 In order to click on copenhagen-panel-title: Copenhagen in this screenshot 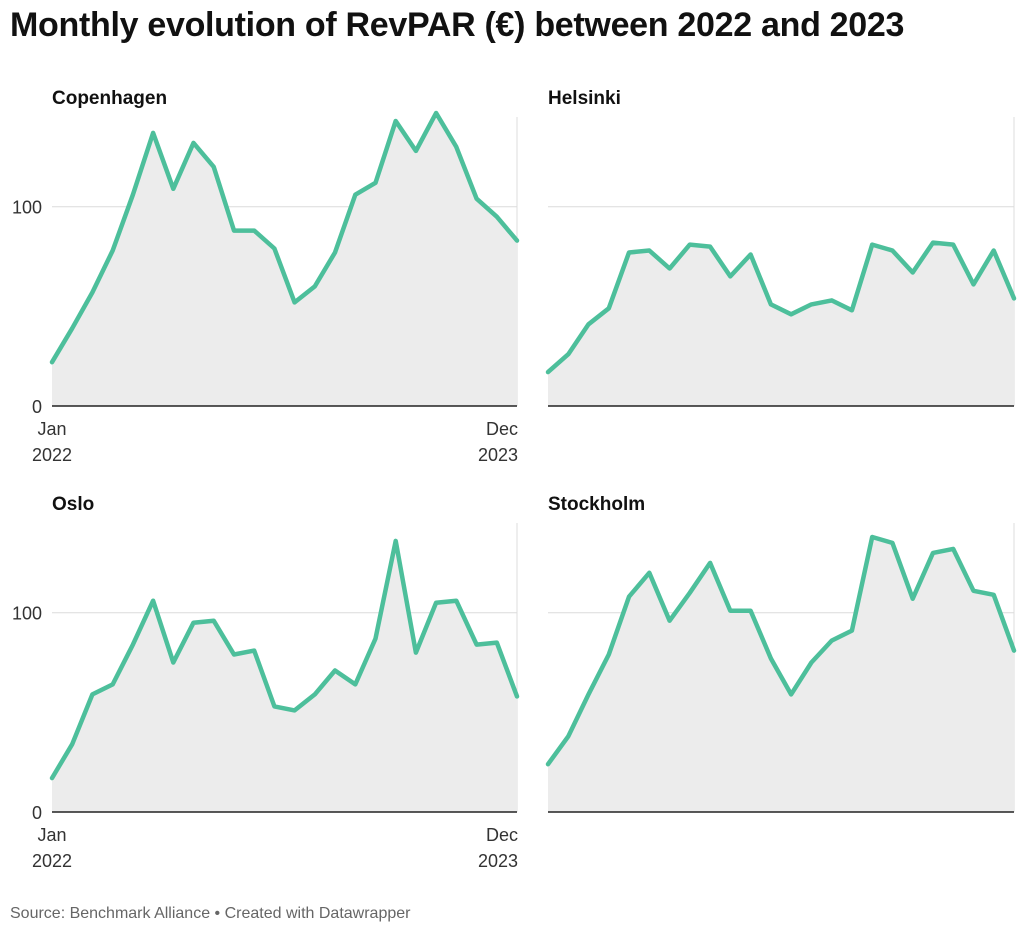, I will do `click(109, 98)`.